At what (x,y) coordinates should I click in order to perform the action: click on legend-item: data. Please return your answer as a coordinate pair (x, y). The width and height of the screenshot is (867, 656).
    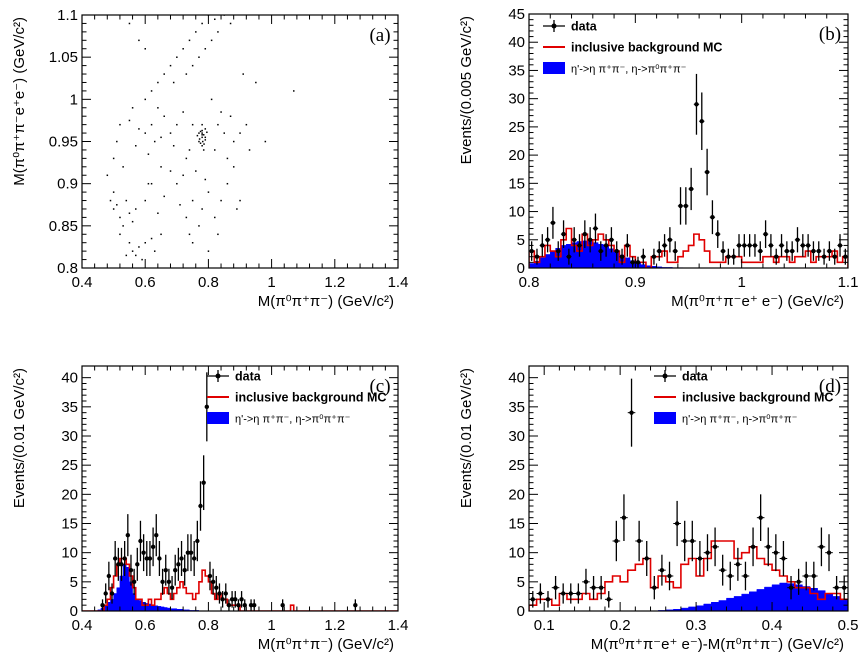
    Looking at the image, I should click on (570, 27).